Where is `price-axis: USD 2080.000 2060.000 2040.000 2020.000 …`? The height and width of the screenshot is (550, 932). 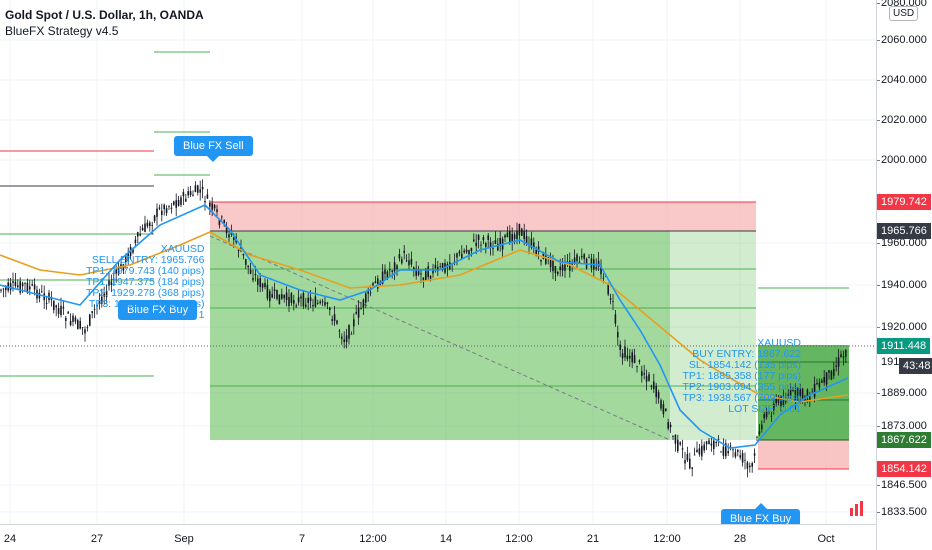
price-axis: USD 2080.000 2060.000 2040.000 2020.000 … is located at coordinates (904, 275).